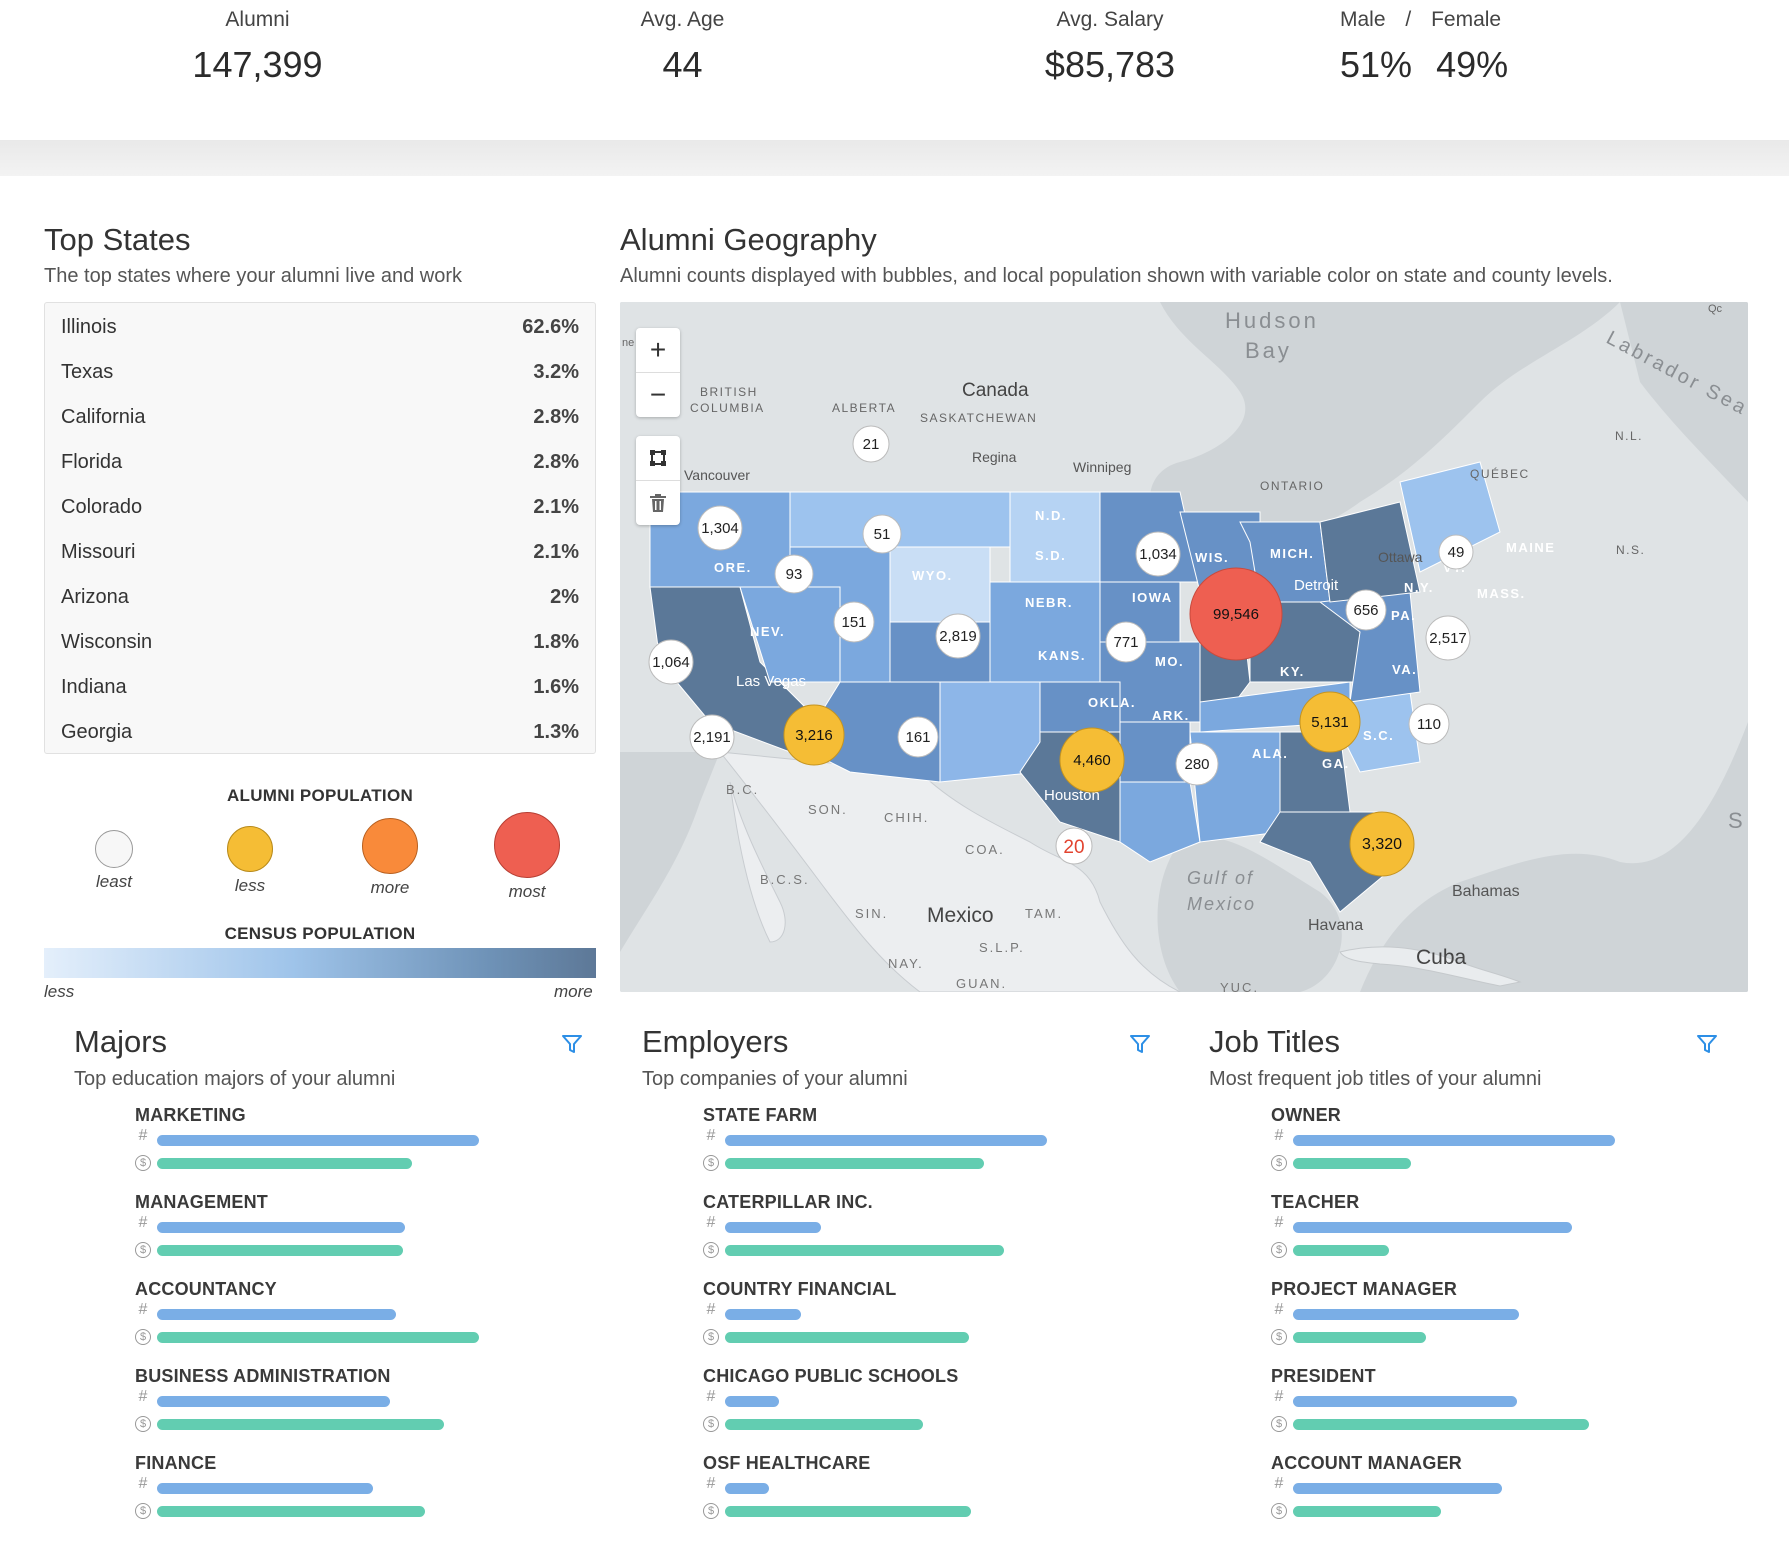 The image size is (1789, 1563). What do you see at coordinates (114, 881) in the screenshot?
I see `legend-label: least` at bounding box center [114, 881].